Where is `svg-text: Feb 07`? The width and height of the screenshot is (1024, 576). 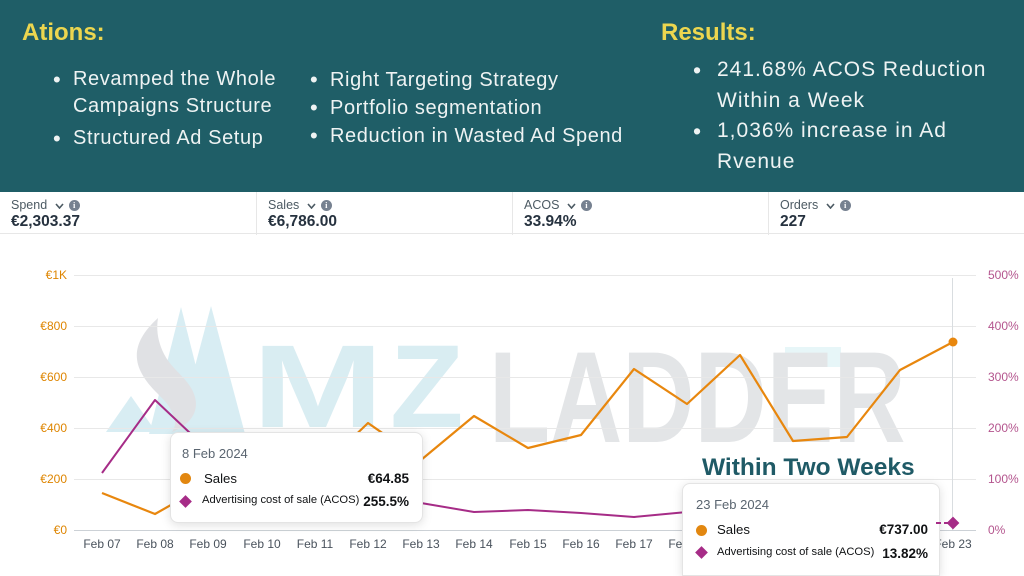
svg-text: Feb 07 is located at coordinates (102, 544).